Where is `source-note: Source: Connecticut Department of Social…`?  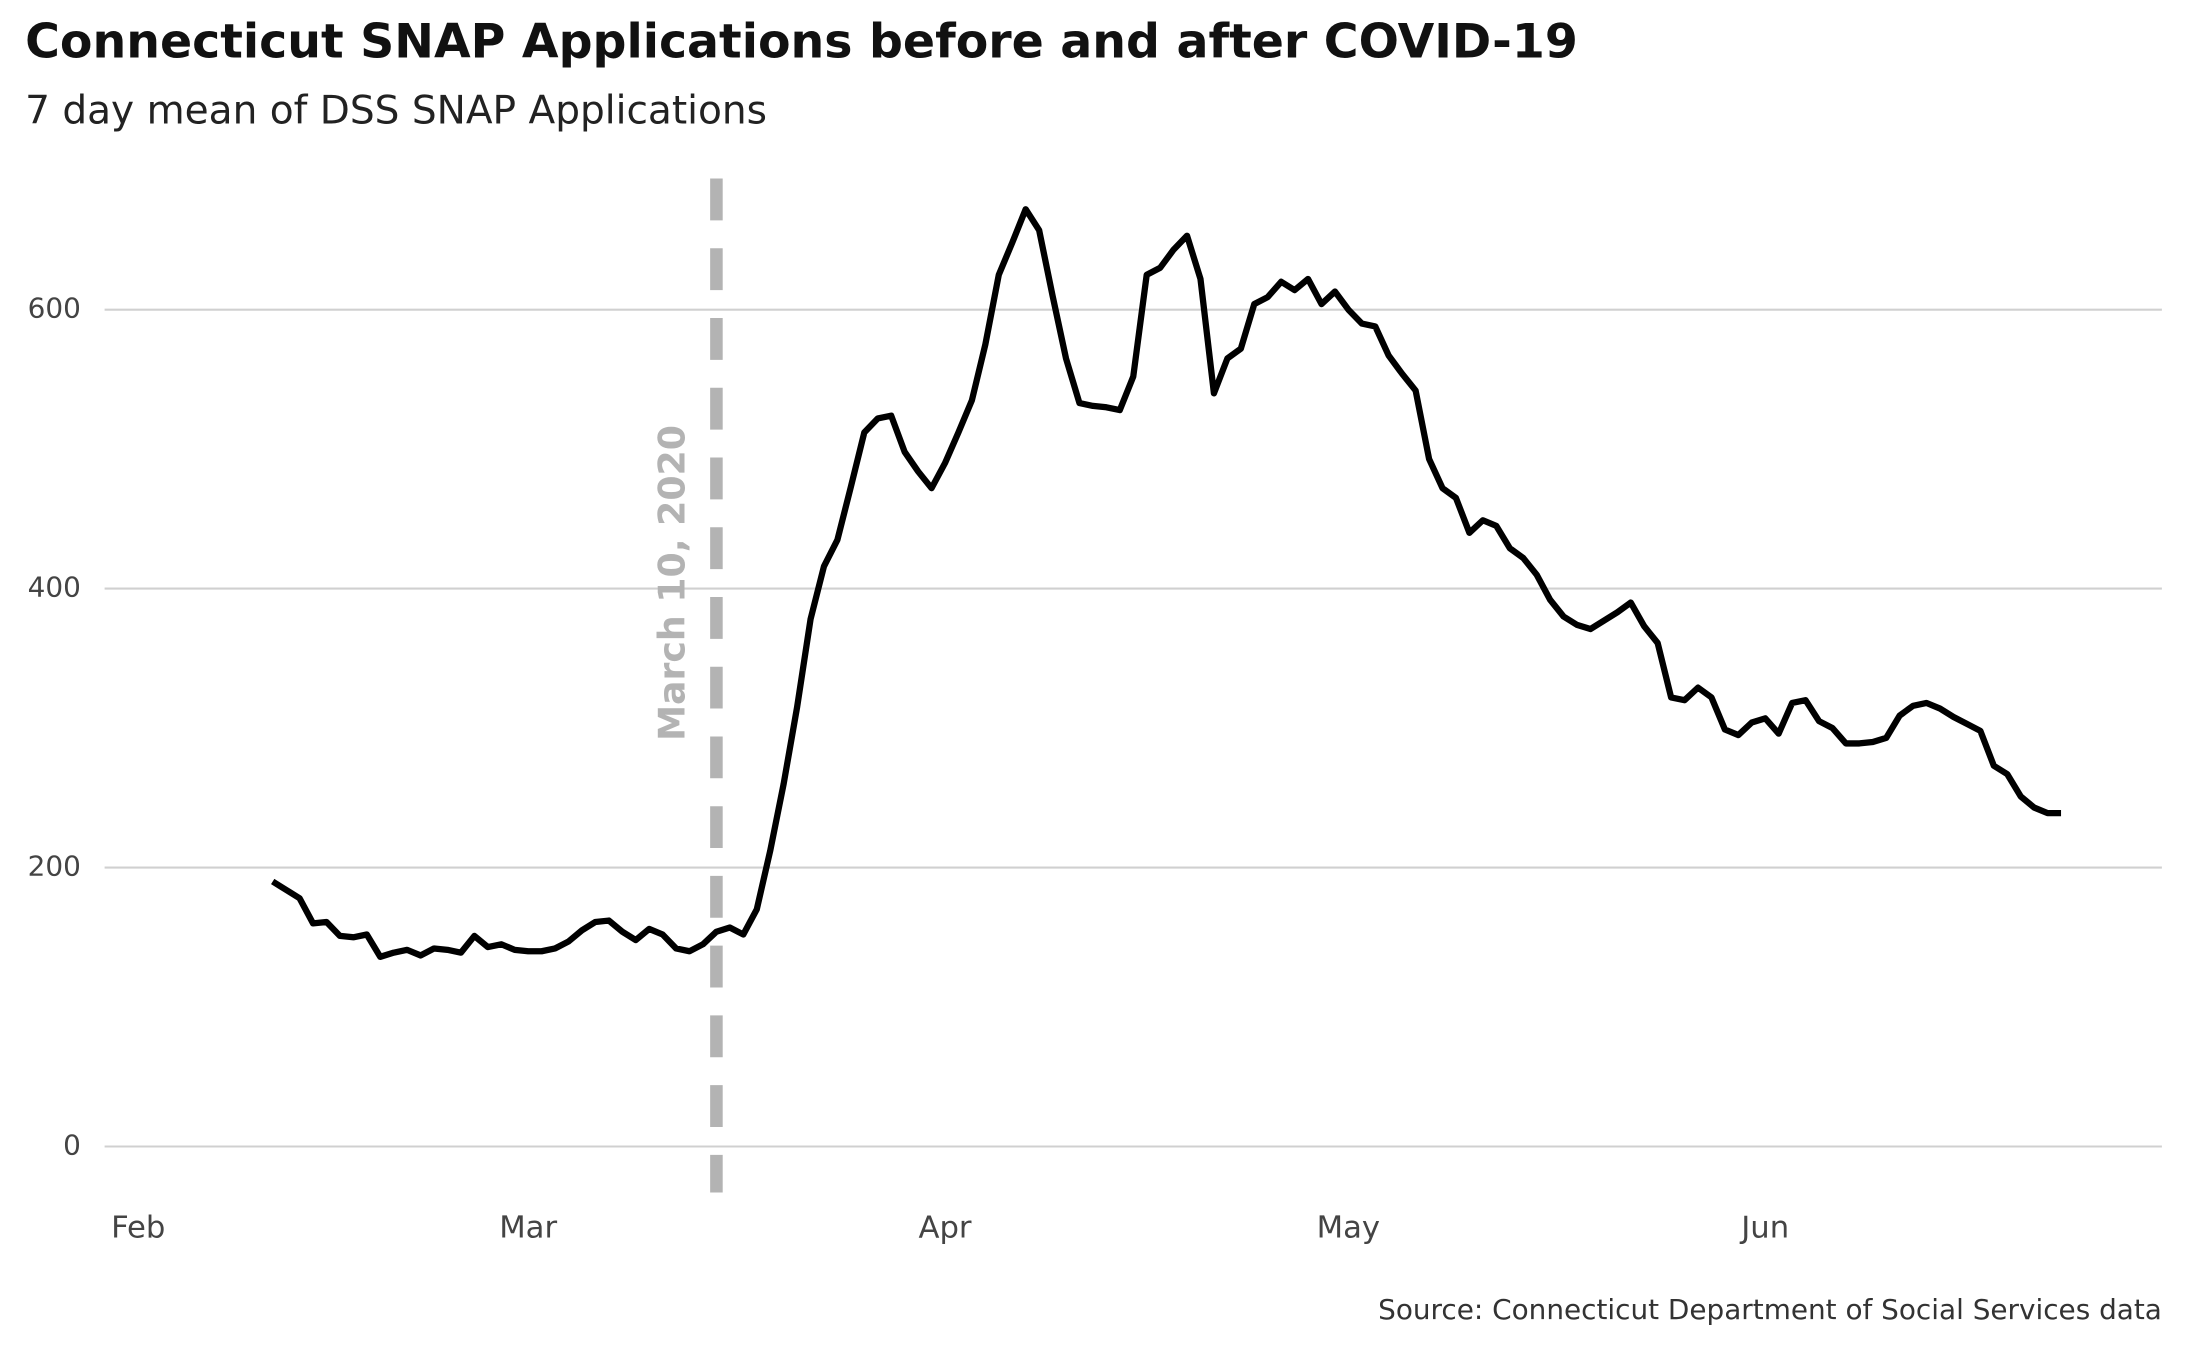 source-note: Source: Connecticut Department of Social… is located at coordinates (1770, 1309).